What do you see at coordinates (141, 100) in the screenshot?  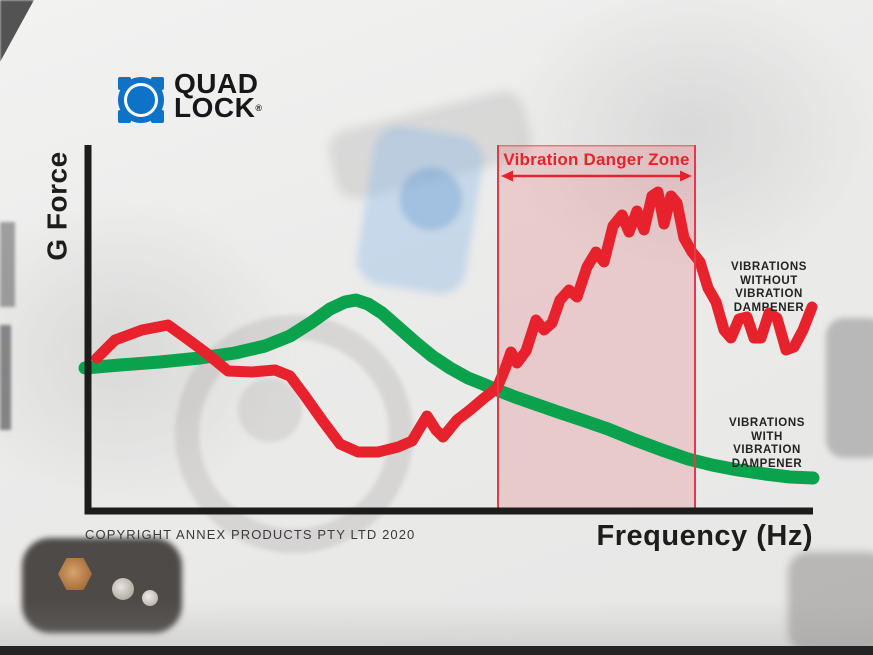 I see `quadlock-logo-icon` at bounding box center [141, 100].